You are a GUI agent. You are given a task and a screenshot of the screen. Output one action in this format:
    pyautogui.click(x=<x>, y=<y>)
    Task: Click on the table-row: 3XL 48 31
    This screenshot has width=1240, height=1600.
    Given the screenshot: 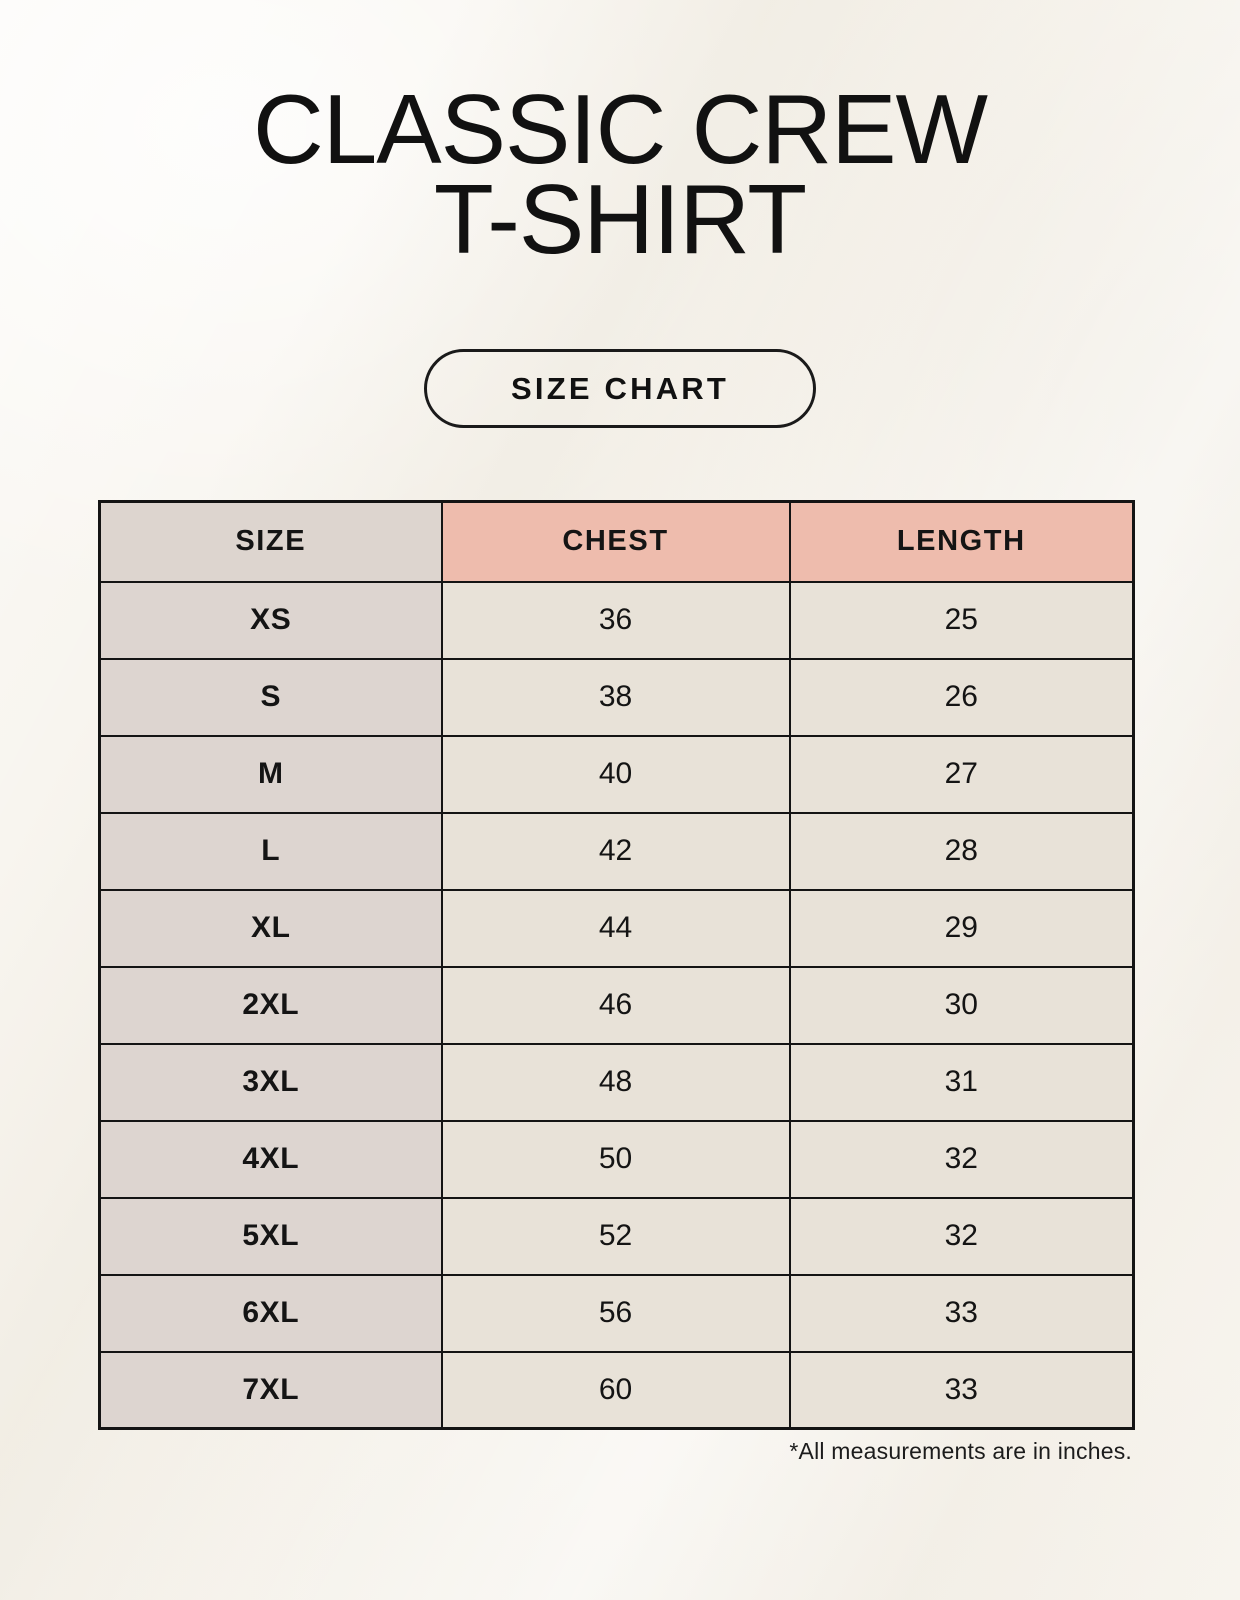 What is the action you would take?
    pyautogui.click(x=616, y=1082)
    